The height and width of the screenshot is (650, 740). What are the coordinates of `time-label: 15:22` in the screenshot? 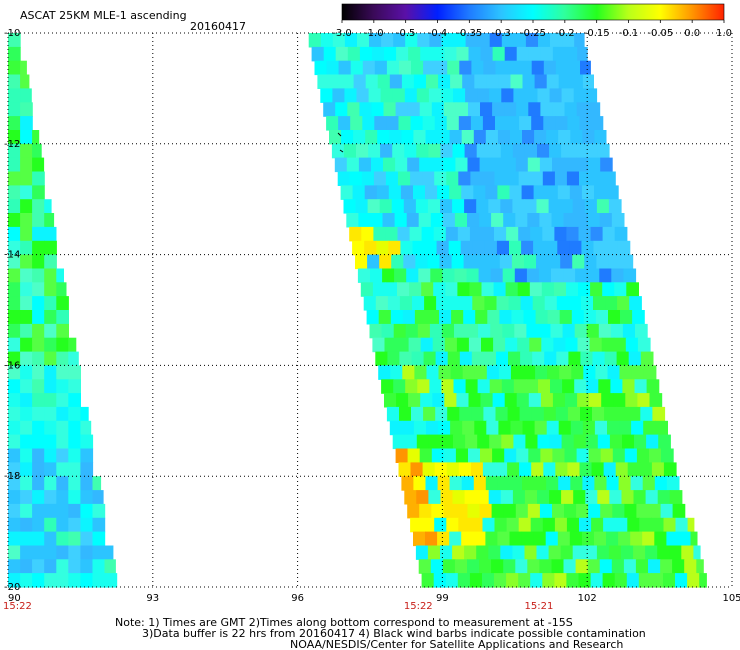 It's located at (17, 606).